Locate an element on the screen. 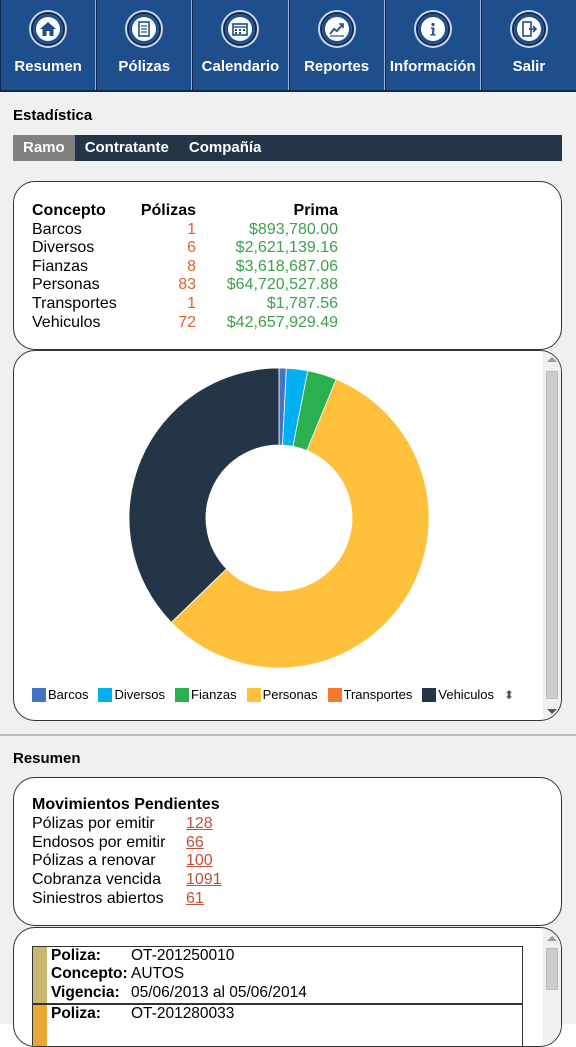  row-prima: $3,618,687.06 is located at coordinates (286, 266).